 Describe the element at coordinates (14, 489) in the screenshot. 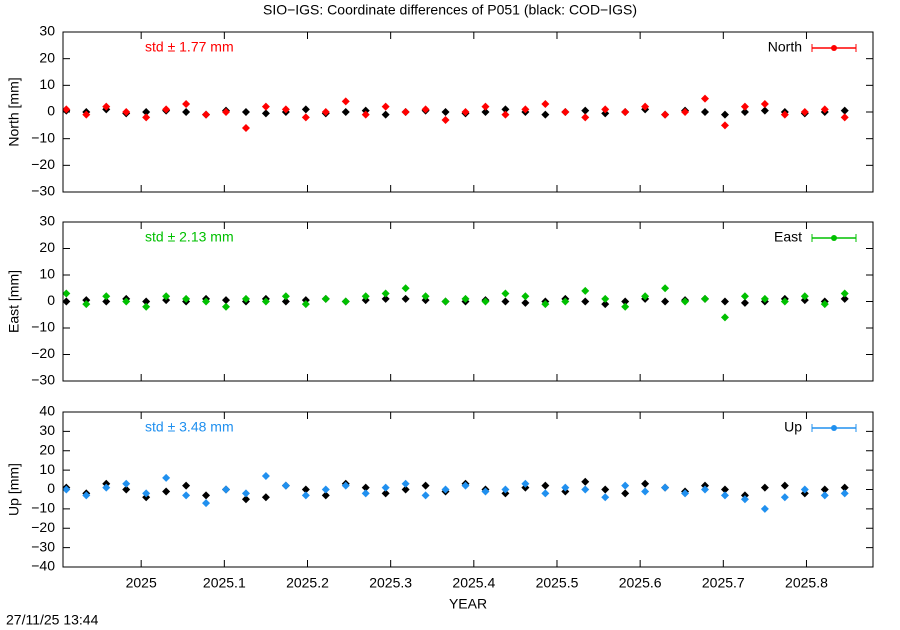

I see `y-axis-label: Up [mm]` at that location.